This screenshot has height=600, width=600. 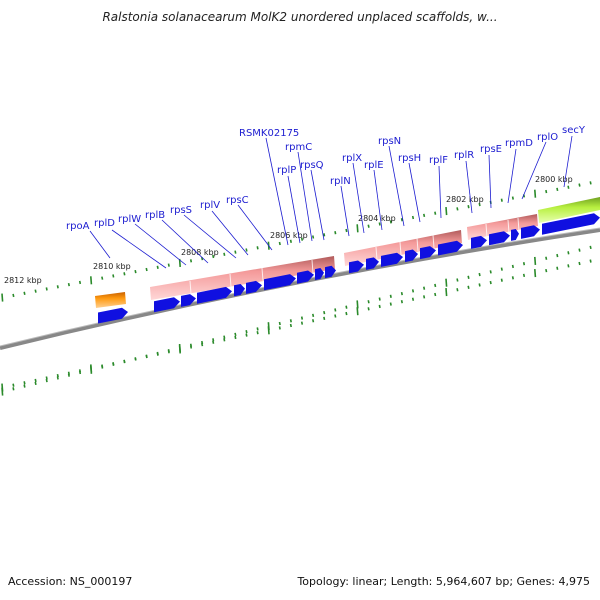 I want to click on kbp-label-2810: 2810 kbp, so click(x=112, y=266).